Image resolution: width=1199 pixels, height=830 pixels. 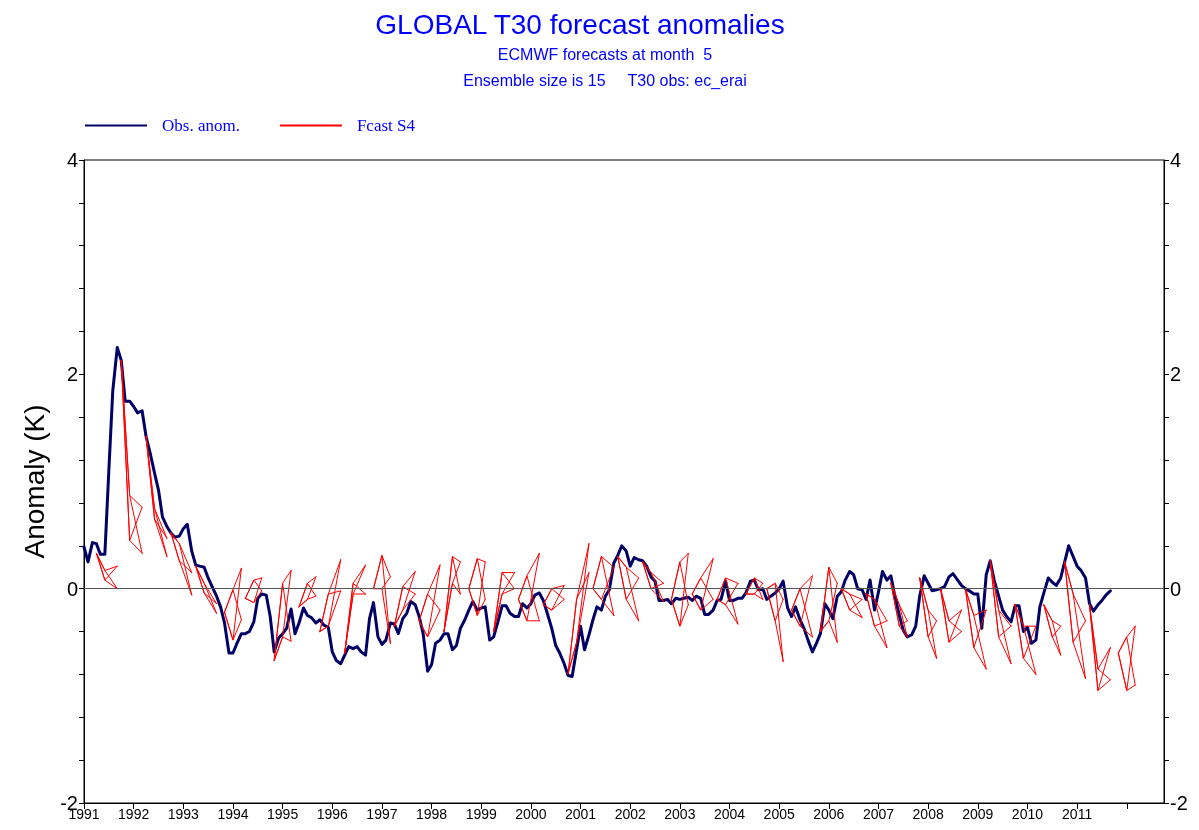 What do you see at coordinates (432, 814) in the screenshot?
I see `x-tick-label: 1998` at bounding box center [432, 814].